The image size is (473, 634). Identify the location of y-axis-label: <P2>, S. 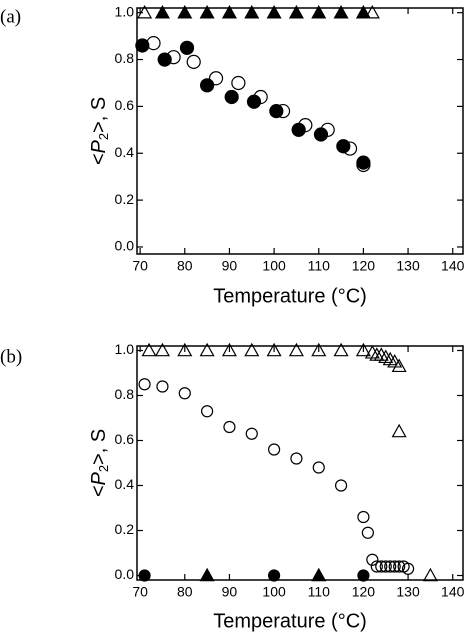
(99, 131).